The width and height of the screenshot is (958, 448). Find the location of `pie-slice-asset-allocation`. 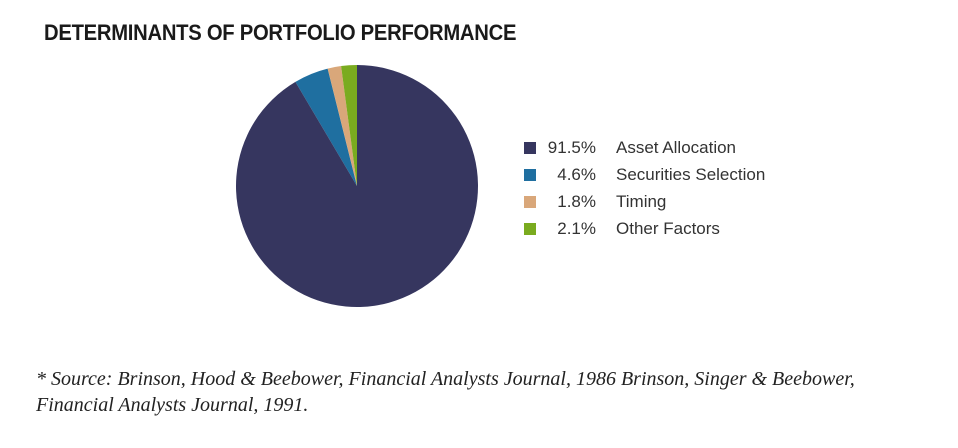

pie-slice-asset-allocation is located at coordinates (356, 186).